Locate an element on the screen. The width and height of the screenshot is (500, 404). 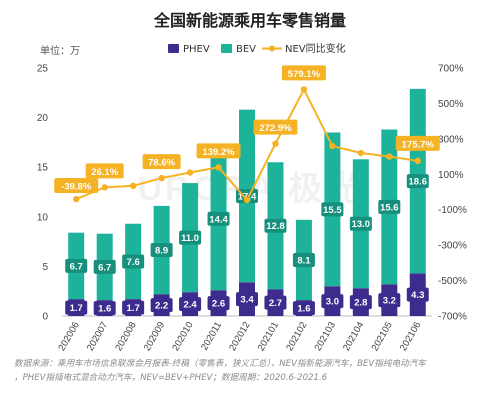
bev-value-label: 7.6 is located at coordinates (133, 262).